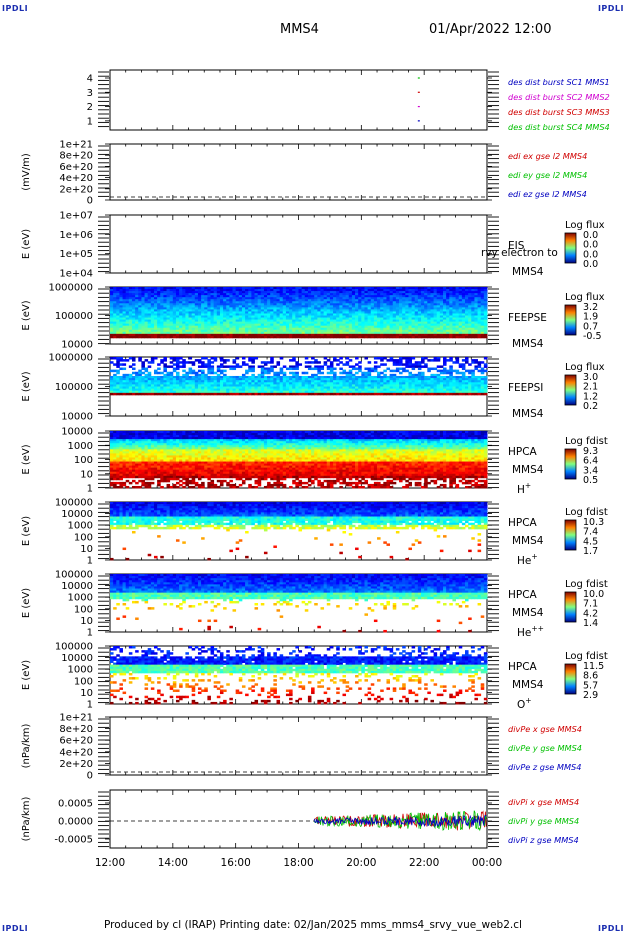 This screenshot has width=630, height=934. I want to click on y-tick-label: -0.0005, so click(73, 840).